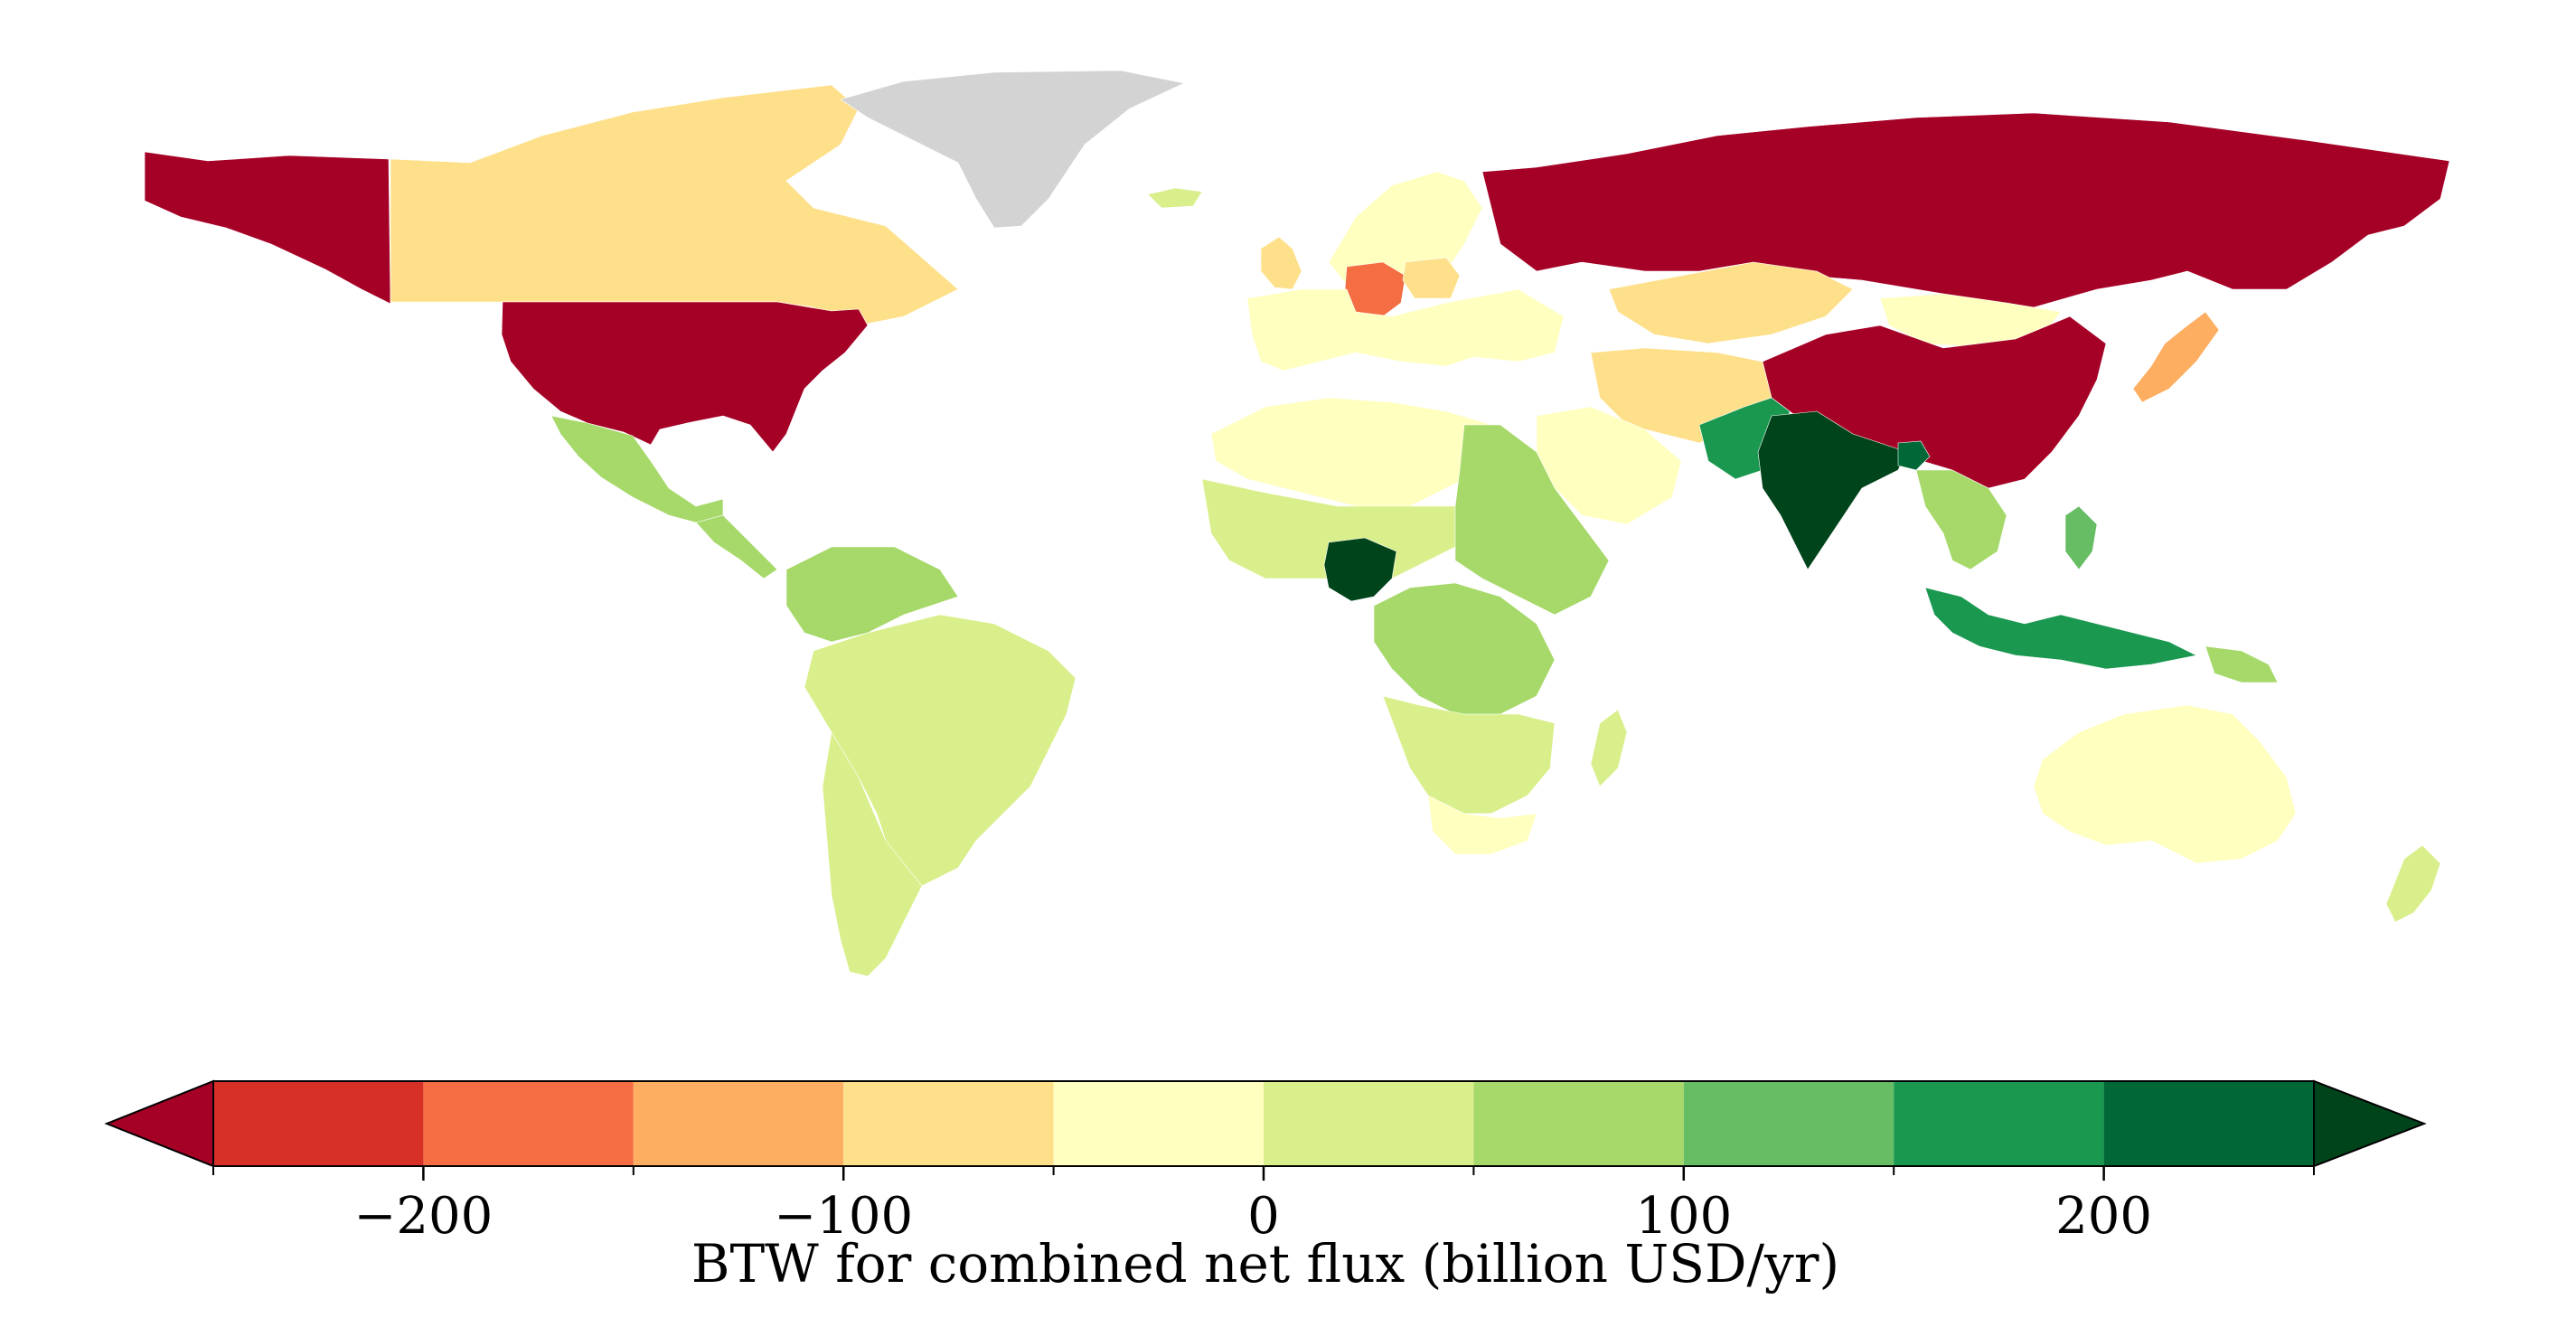 The width and height of the screenshot is (2576, 1318). Describe the element at coordinates (2060, 629) in the screenshot. I see `region-indonesia` at that location.